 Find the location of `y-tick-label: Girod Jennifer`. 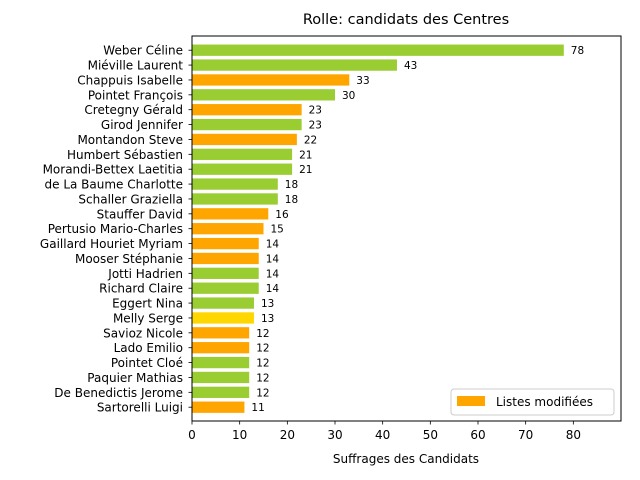

y-tick-label: Girod Jennifer is located at coordinates (142, 125).